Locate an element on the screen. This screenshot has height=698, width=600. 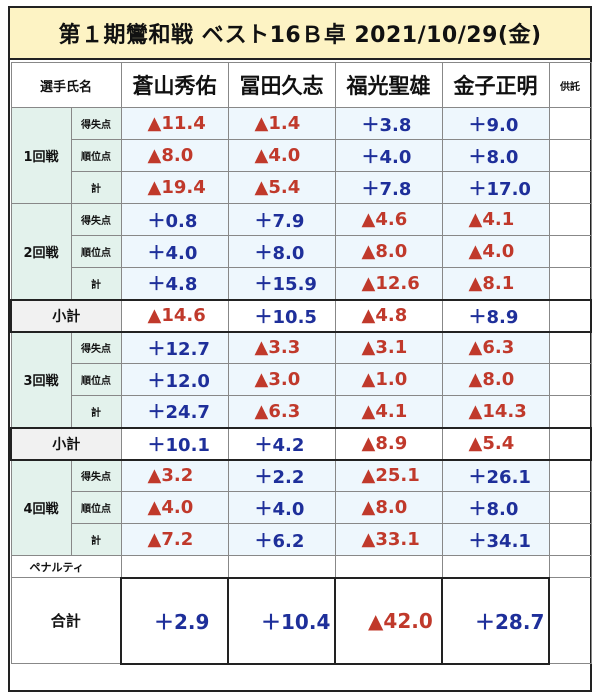
score-cell: ▲42.0 is located at coordinates (389, 620).